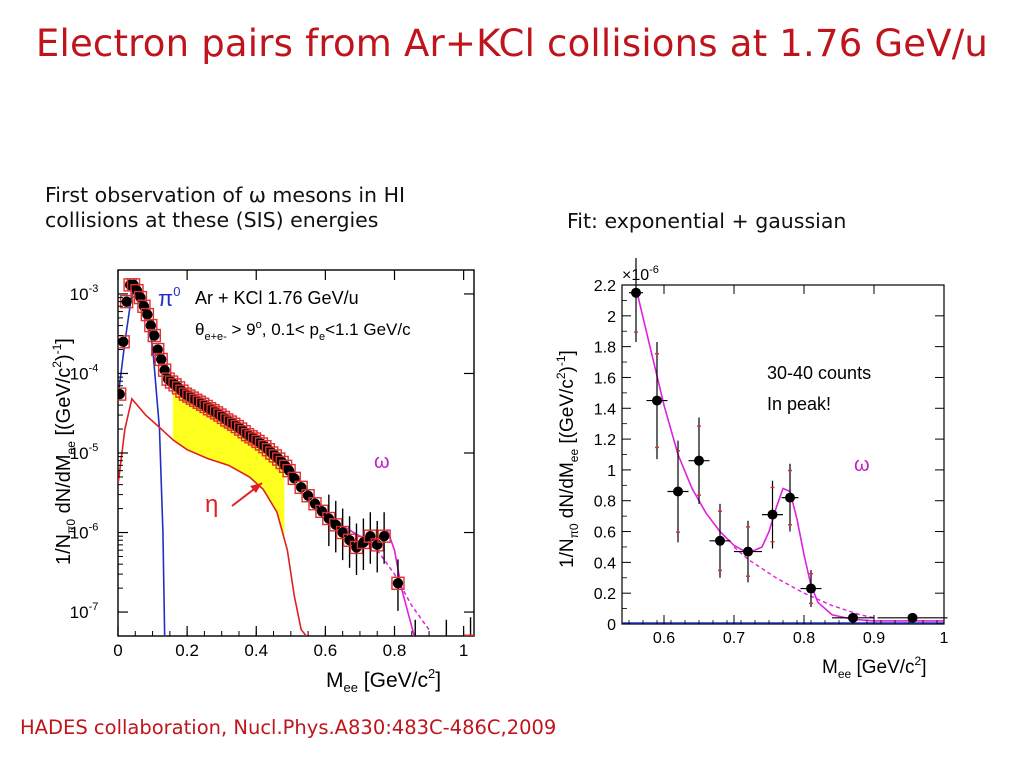 This screenshot has height=768, width=1024. Describe the element at coordinates (241, 329) in the screenshot. I see `legend-angle: > 9` at that location.